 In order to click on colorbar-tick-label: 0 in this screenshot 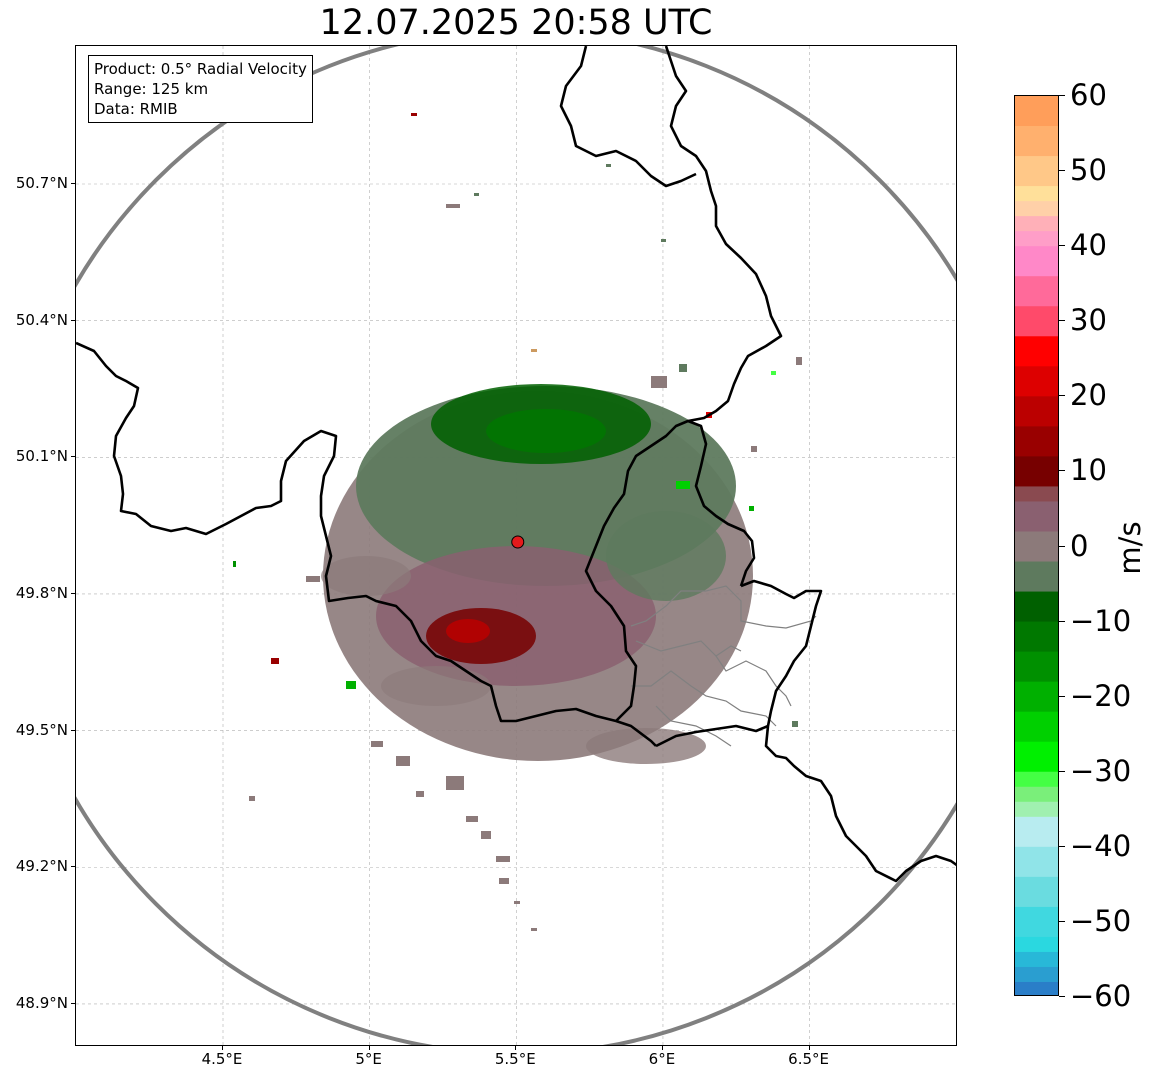, I will do `click(1079, 545)`.